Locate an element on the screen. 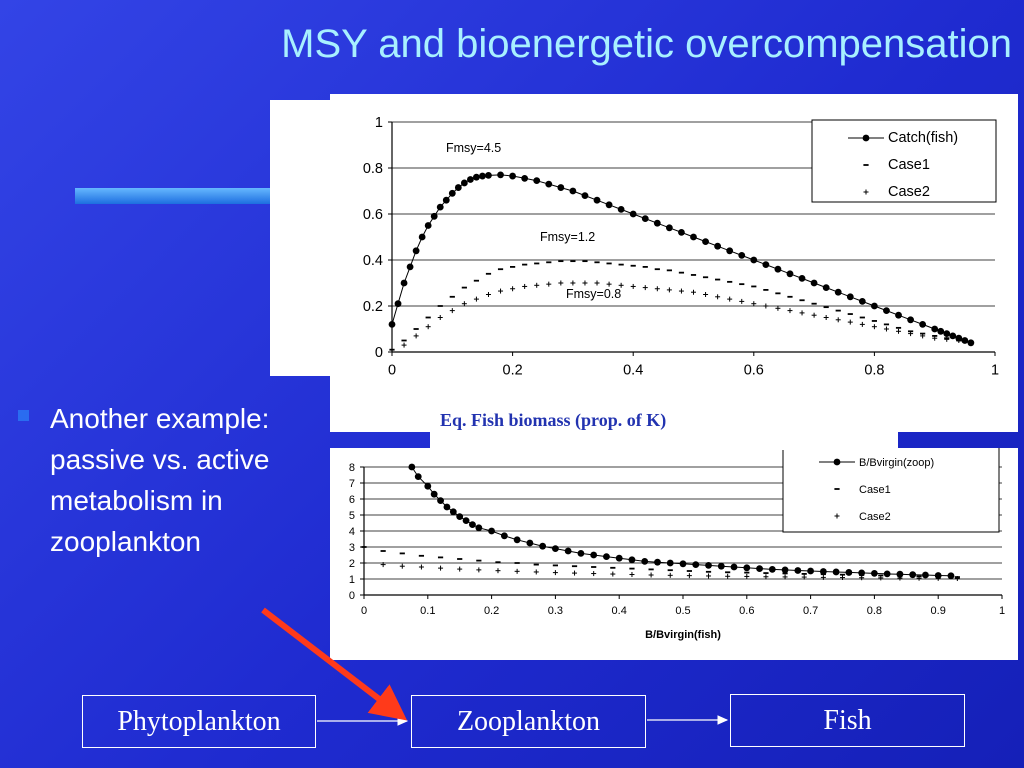  y-tick-label: 0 is located at coordinates (379, 353).